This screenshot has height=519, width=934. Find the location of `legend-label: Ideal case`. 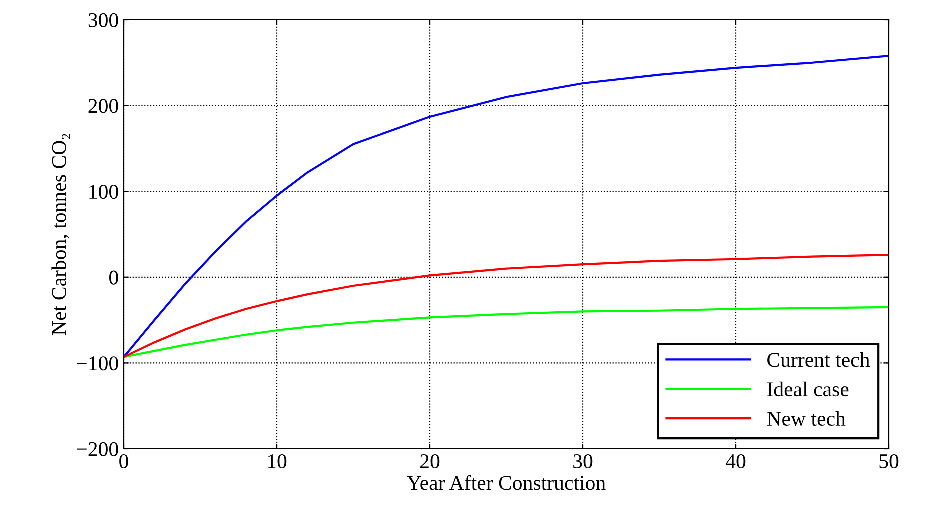

legend-label: Ideal case is located at coordinates (808, 389).